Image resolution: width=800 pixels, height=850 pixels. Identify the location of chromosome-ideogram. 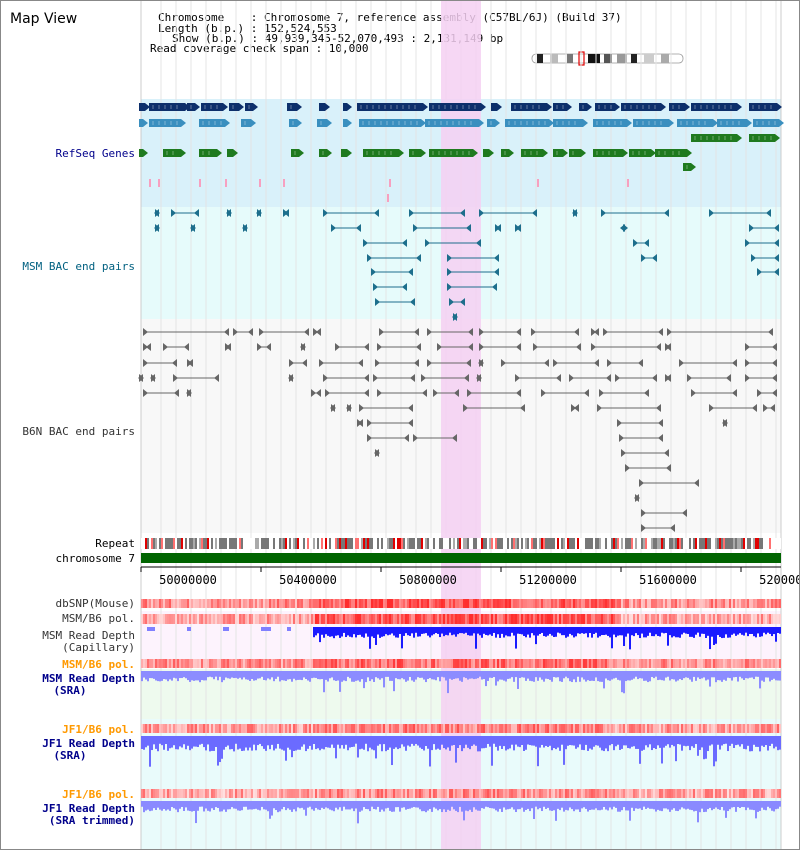
(607, 58).